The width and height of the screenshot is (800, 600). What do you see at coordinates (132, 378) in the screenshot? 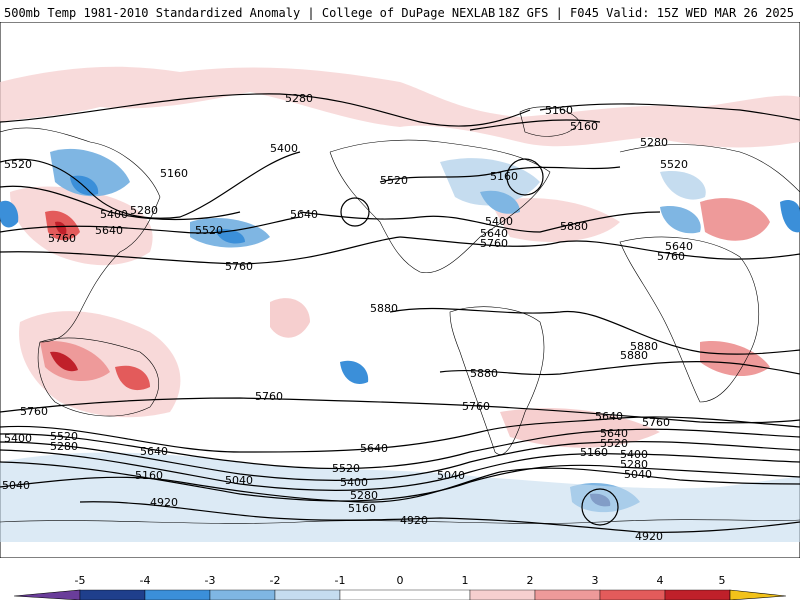
I see `warm-anomaly-australia-south` at bounding box center [132, 378].